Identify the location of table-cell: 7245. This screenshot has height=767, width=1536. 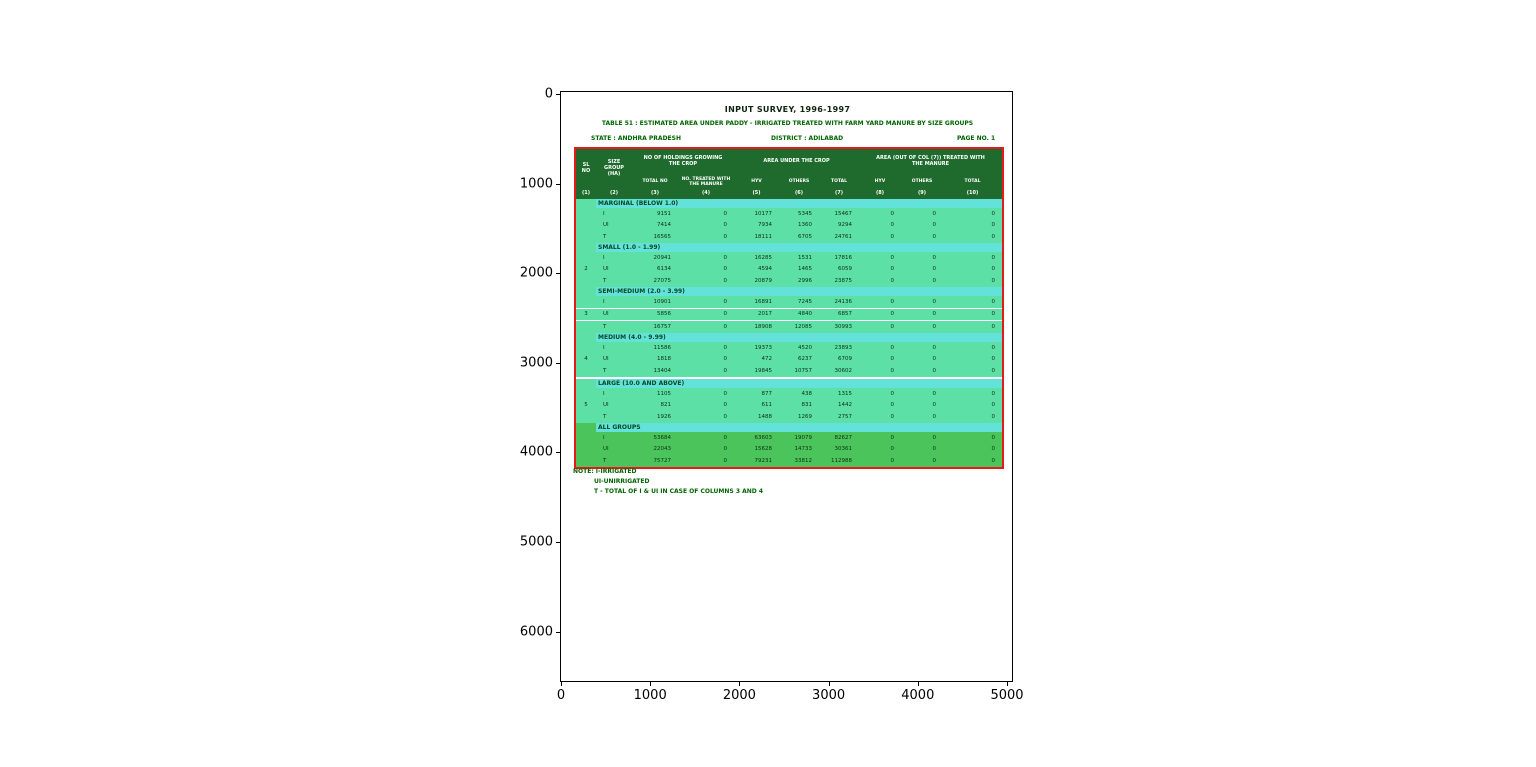
(805, 301).